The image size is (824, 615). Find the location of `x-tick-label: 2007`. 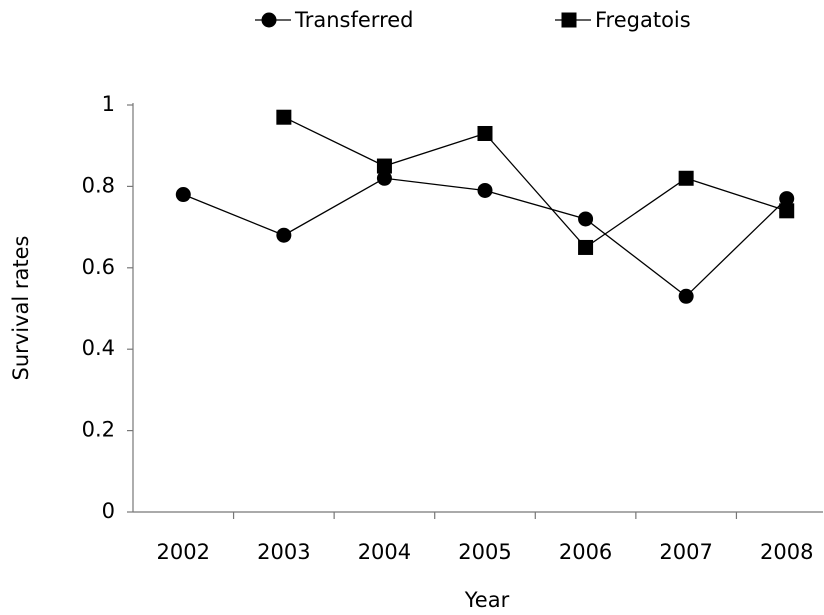

x-tick-label: 2007 is located at coordinates (685, 552).